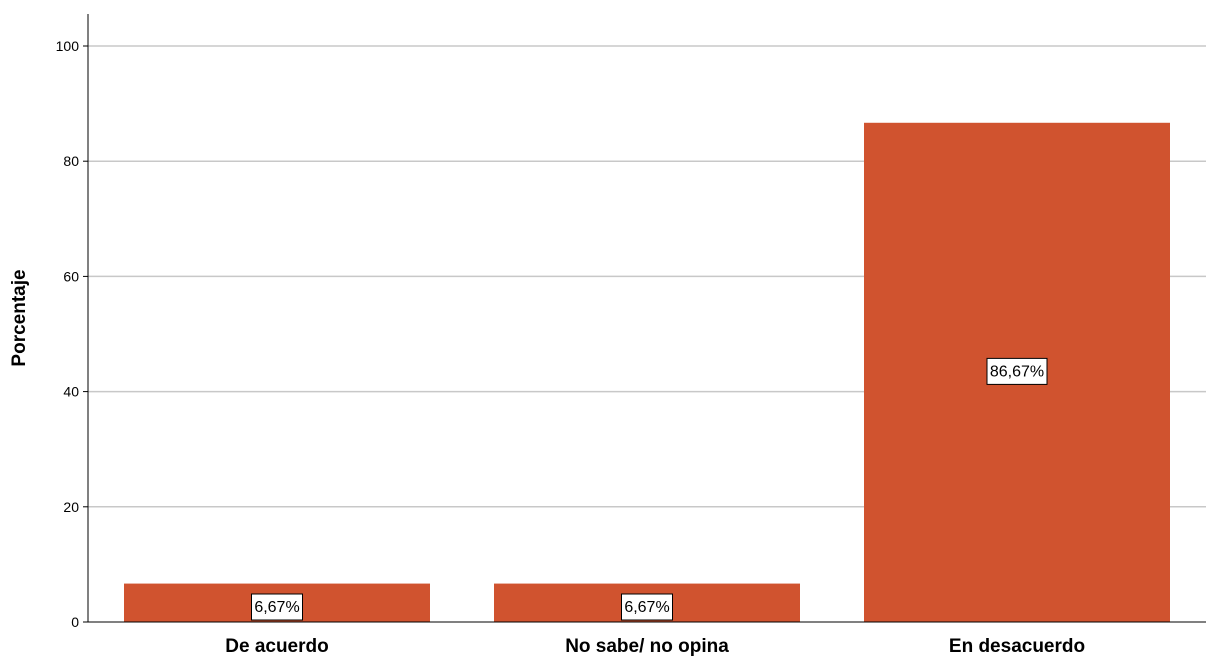  What do you see at coordinates (1017, 646) in the screenshot?
I see `x-category-label: En desacuerdo` at bounding box center [1017, 646].